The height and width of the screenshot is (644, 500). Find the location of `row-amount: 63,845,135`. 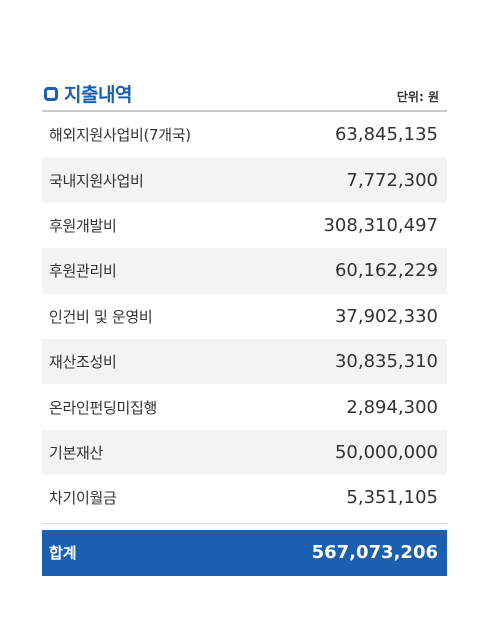

row-amount: 63,845,135 is located at coordinates (386, 135).